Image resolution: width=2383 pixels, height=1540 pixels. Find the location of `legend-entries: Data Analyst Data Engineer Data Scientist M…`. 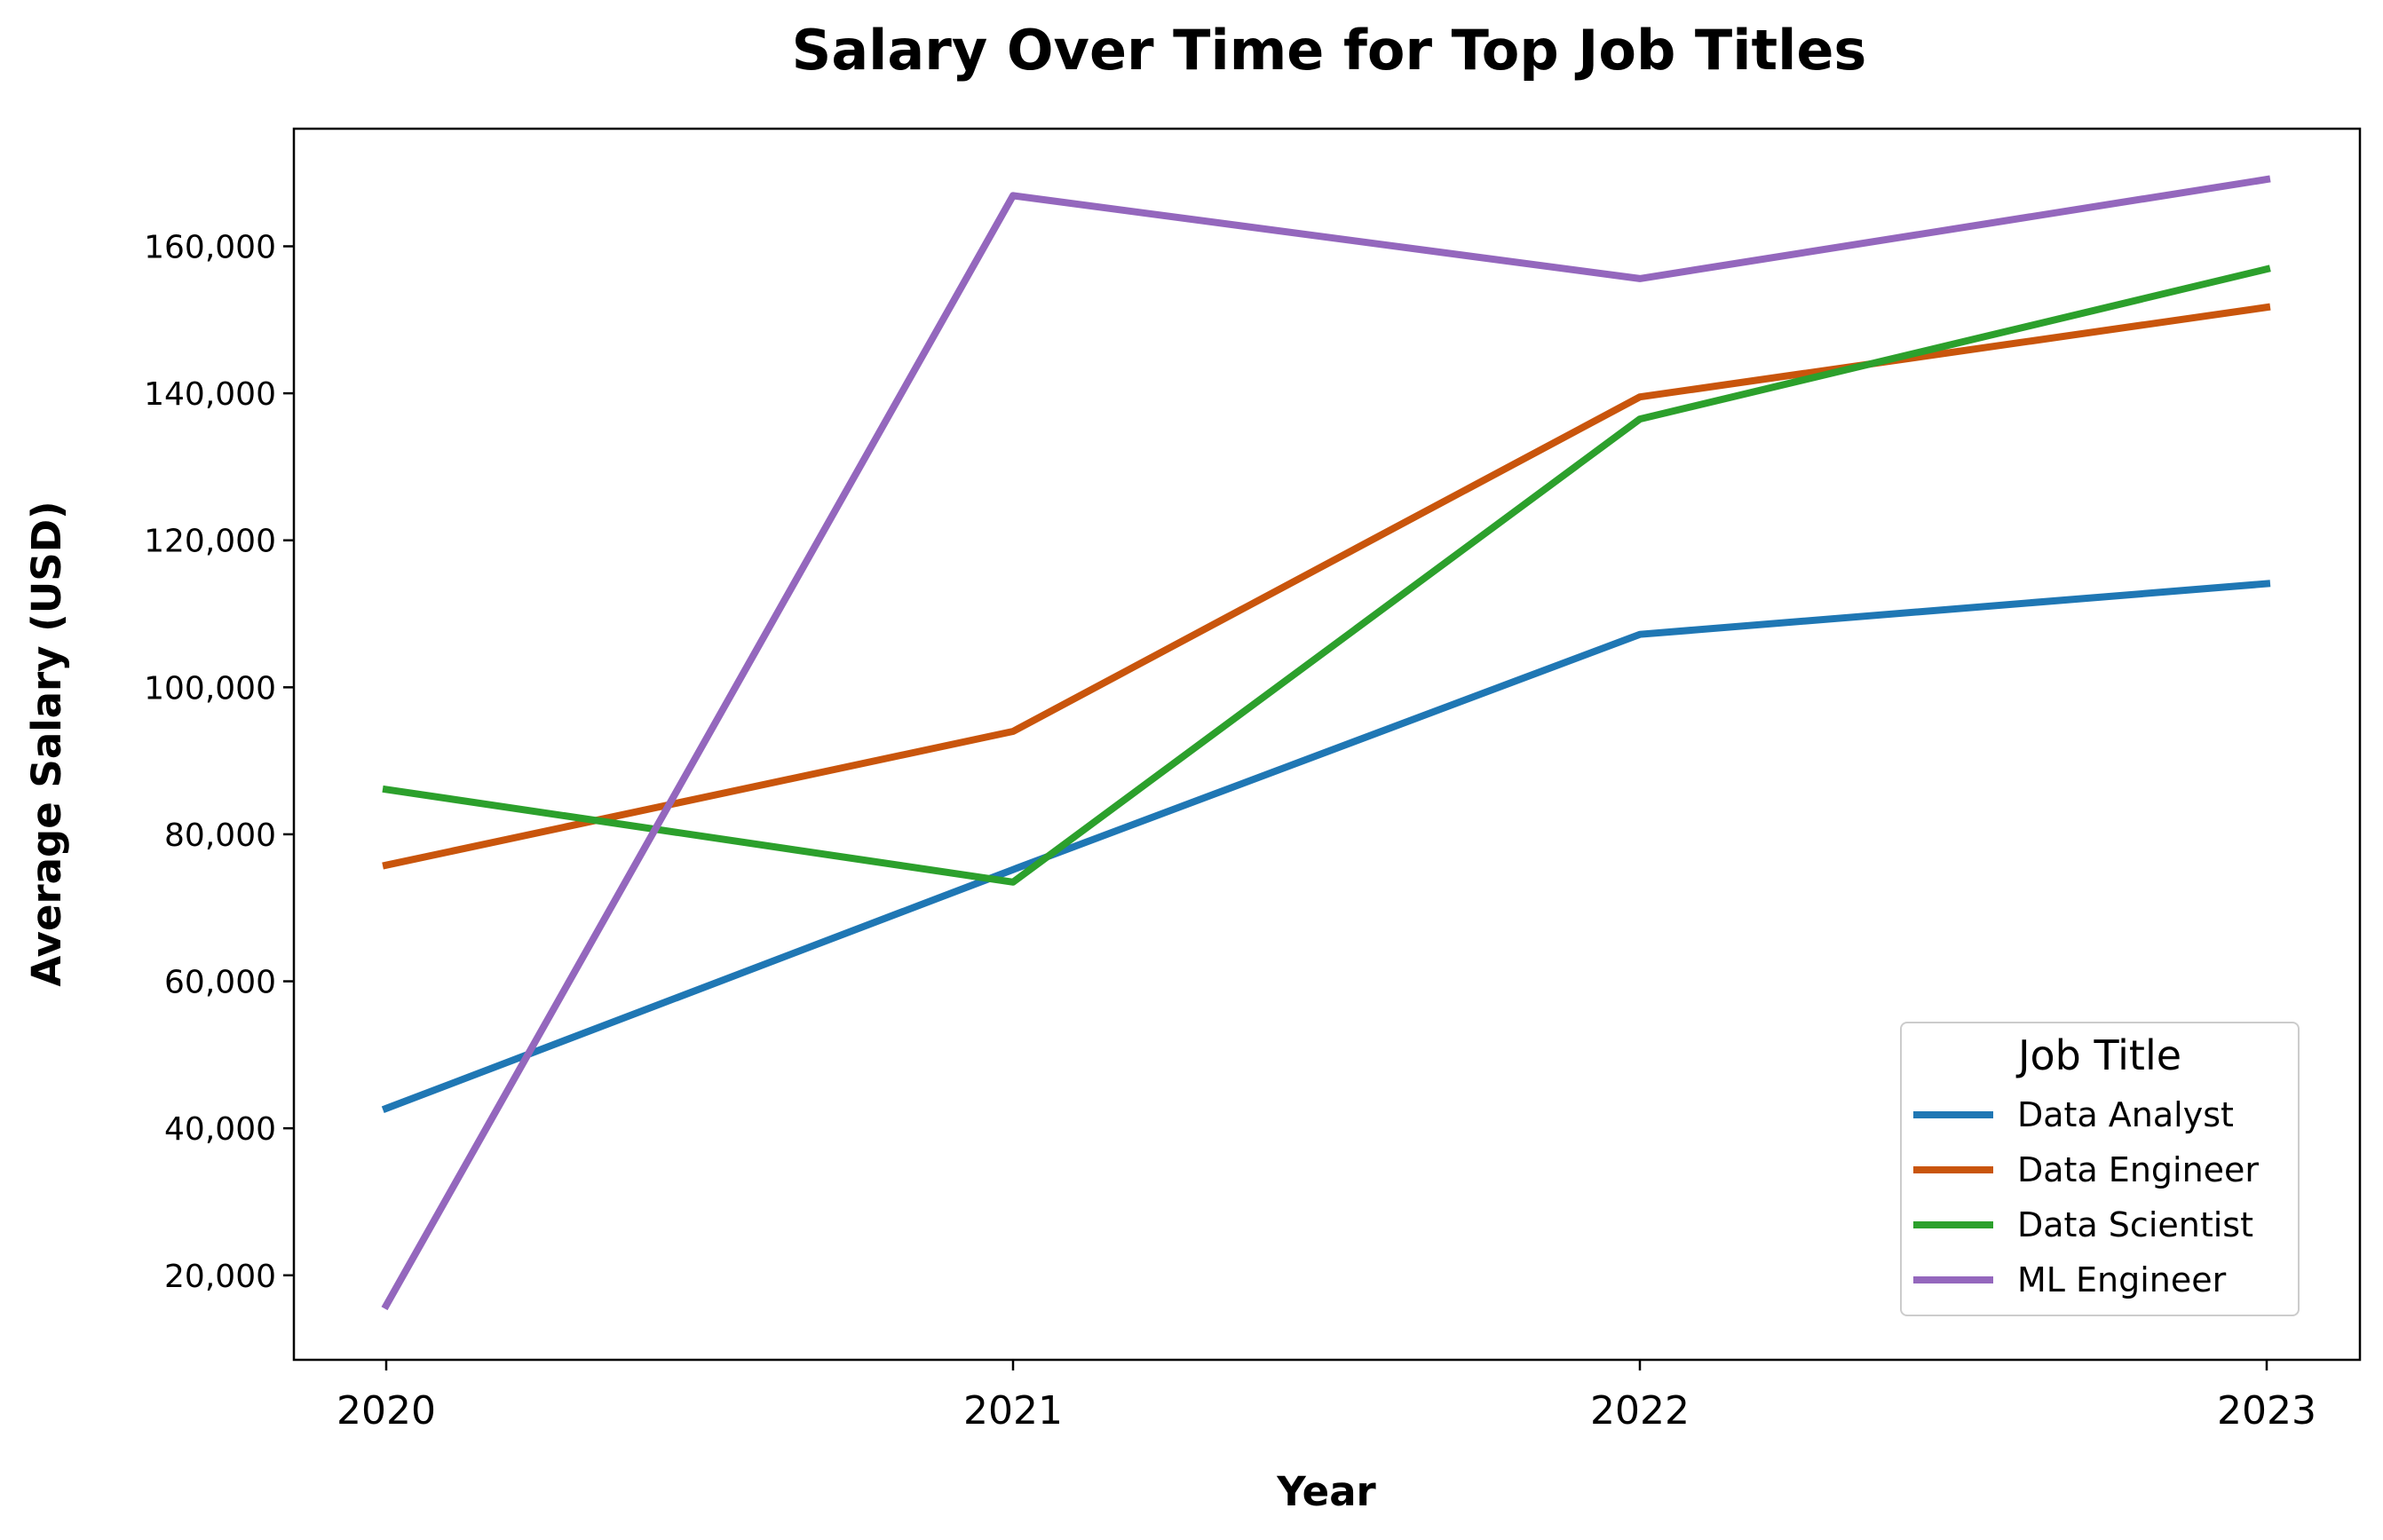

legend-entries: Data Analyst Data Engineer Data Scientist M… is located at coordinates (2086, 1197).